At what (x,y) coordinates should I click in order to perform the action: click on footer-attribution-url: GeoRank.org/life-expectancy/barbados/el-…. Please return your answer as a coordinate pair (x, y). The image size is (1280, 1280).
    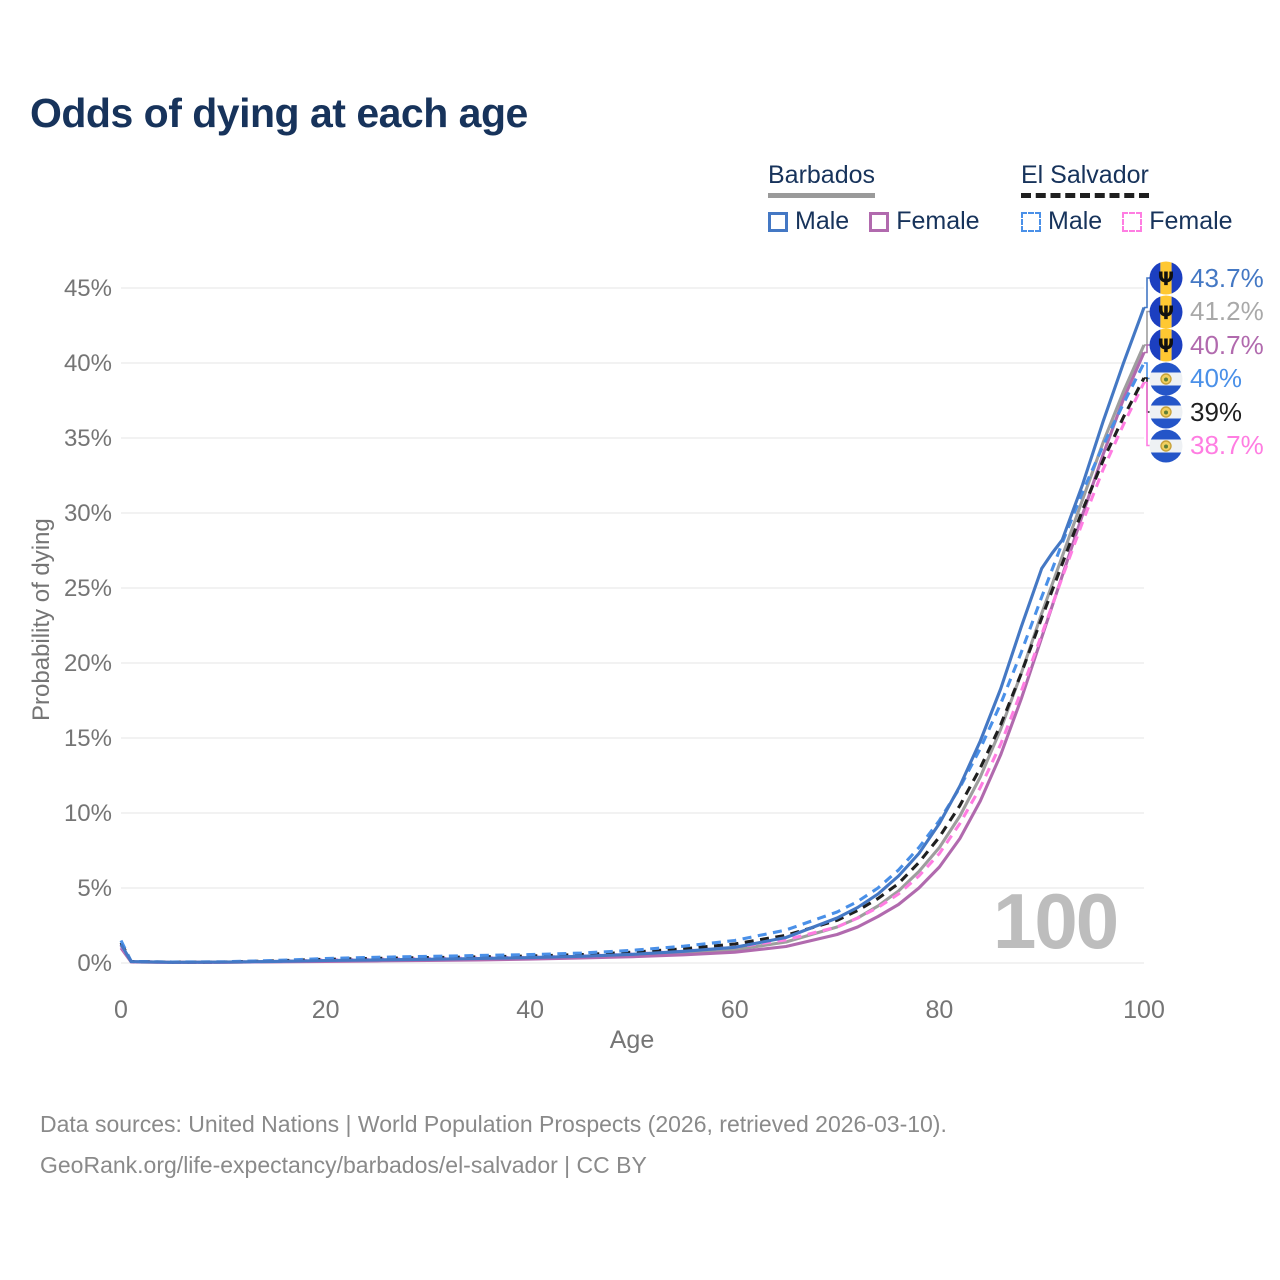
    Looking at the image, I should click on (343, 1165).